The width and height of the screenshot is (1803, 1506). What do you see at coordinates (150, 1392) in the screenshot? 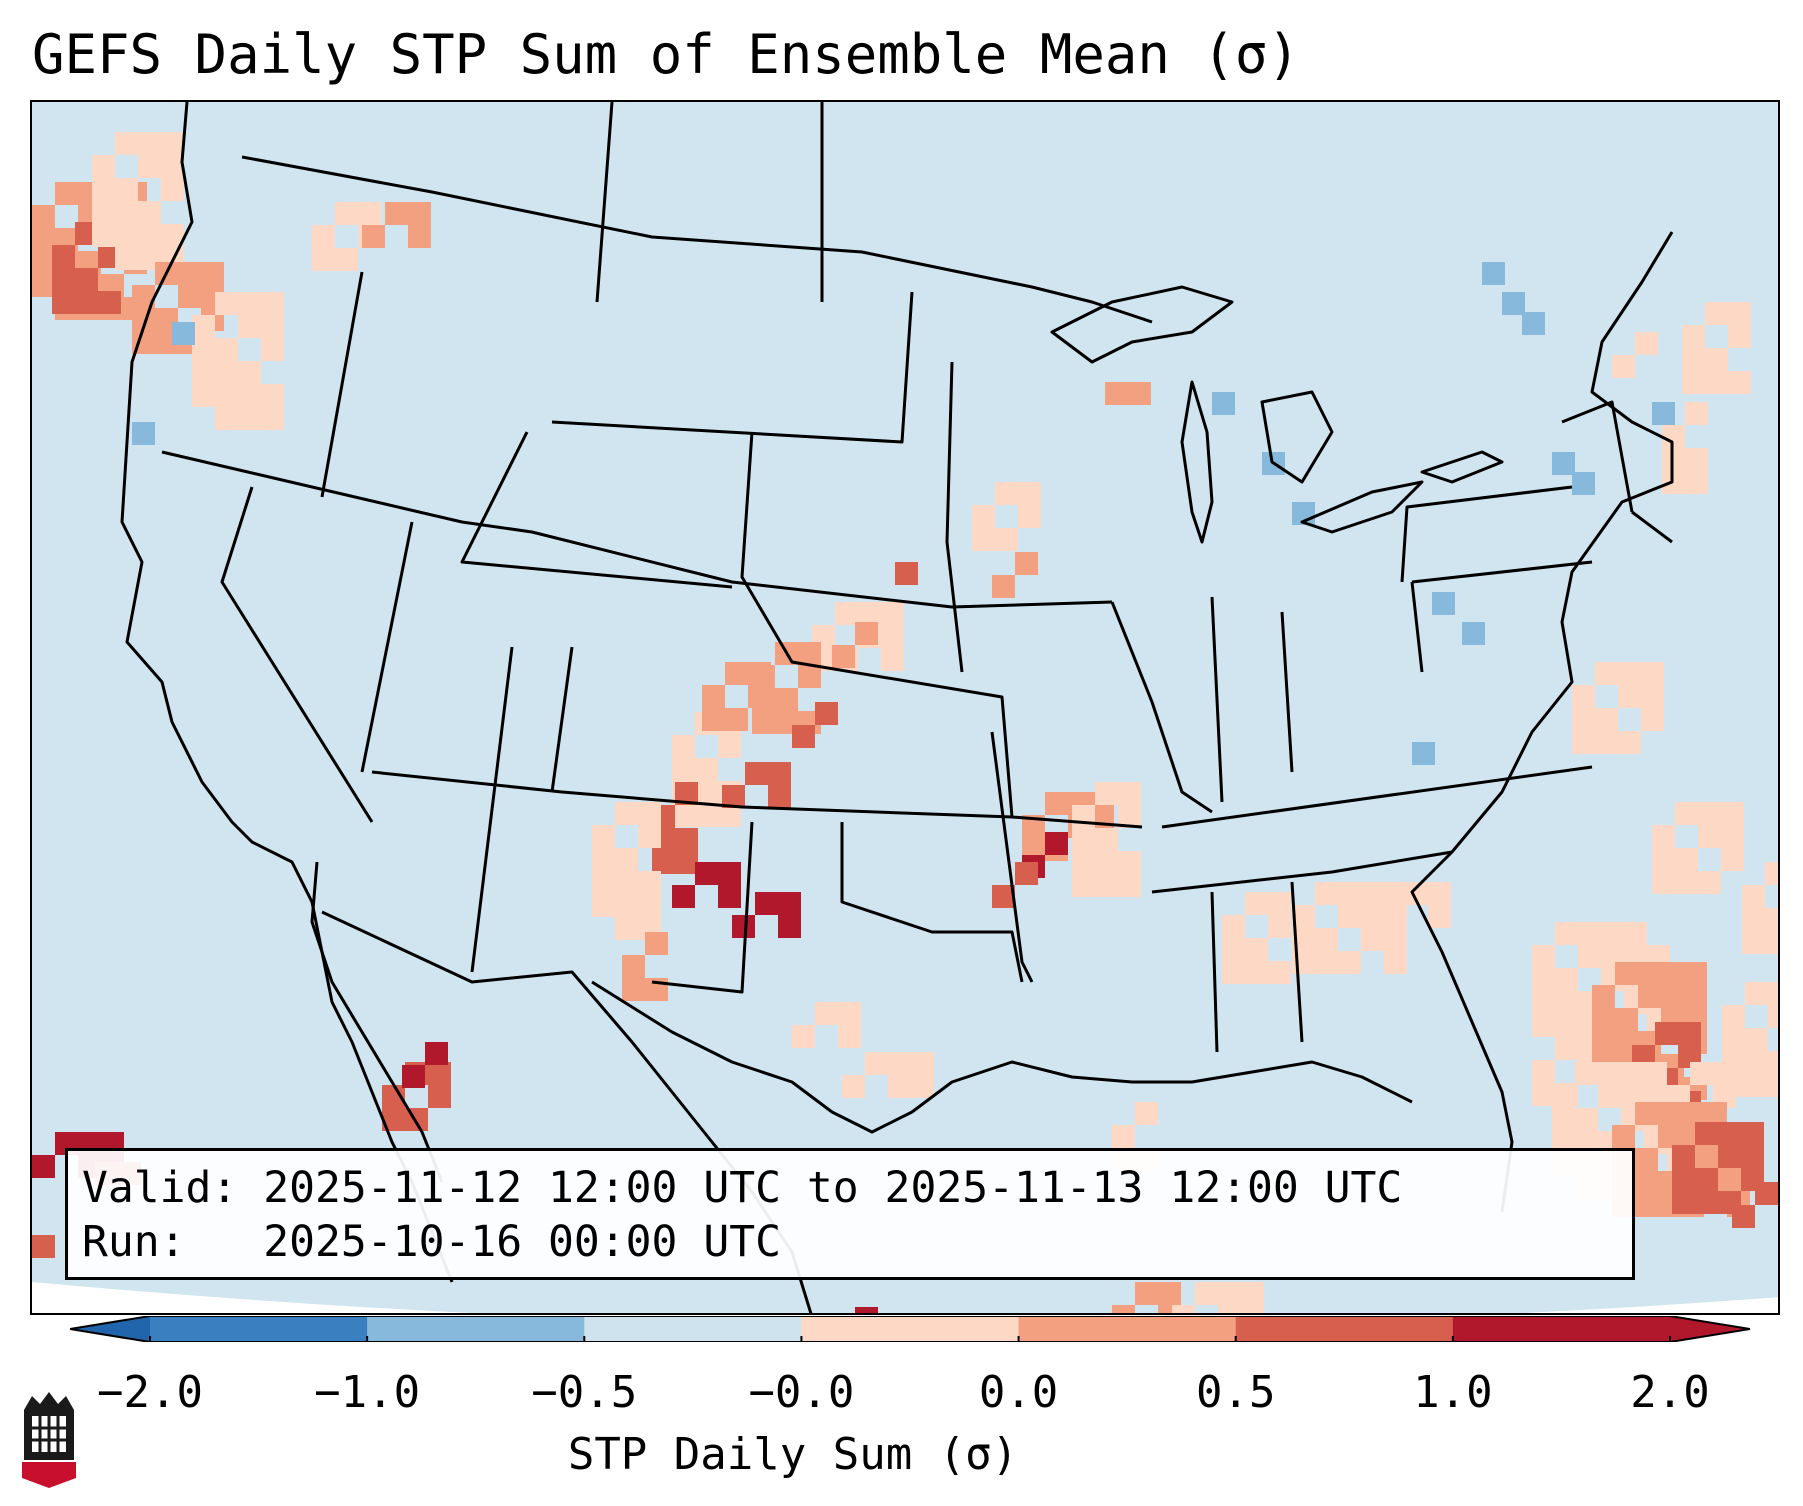
I see `colorbar-tick-label: −2.0` at bounding box center [150, 1392].